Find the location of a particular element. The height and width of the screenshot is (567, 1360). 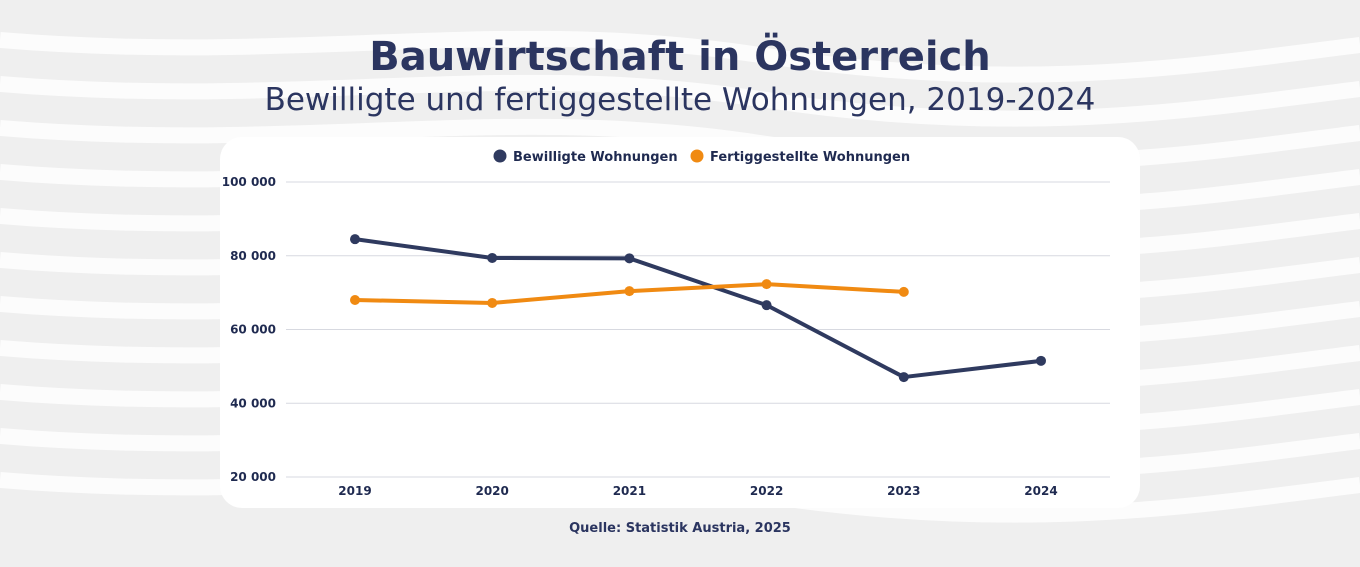

y-tick-label: 40 000 is located at coordinates (253, 403).